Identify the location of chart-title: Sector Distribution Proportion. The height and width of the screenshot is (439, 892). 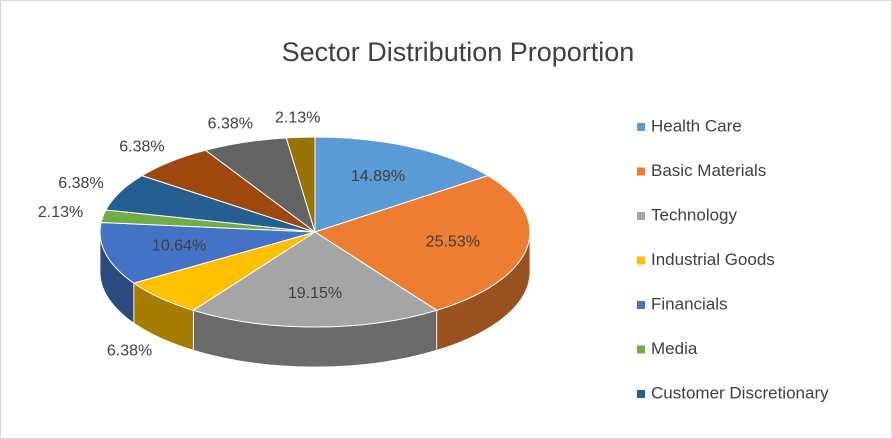
(458, 52).